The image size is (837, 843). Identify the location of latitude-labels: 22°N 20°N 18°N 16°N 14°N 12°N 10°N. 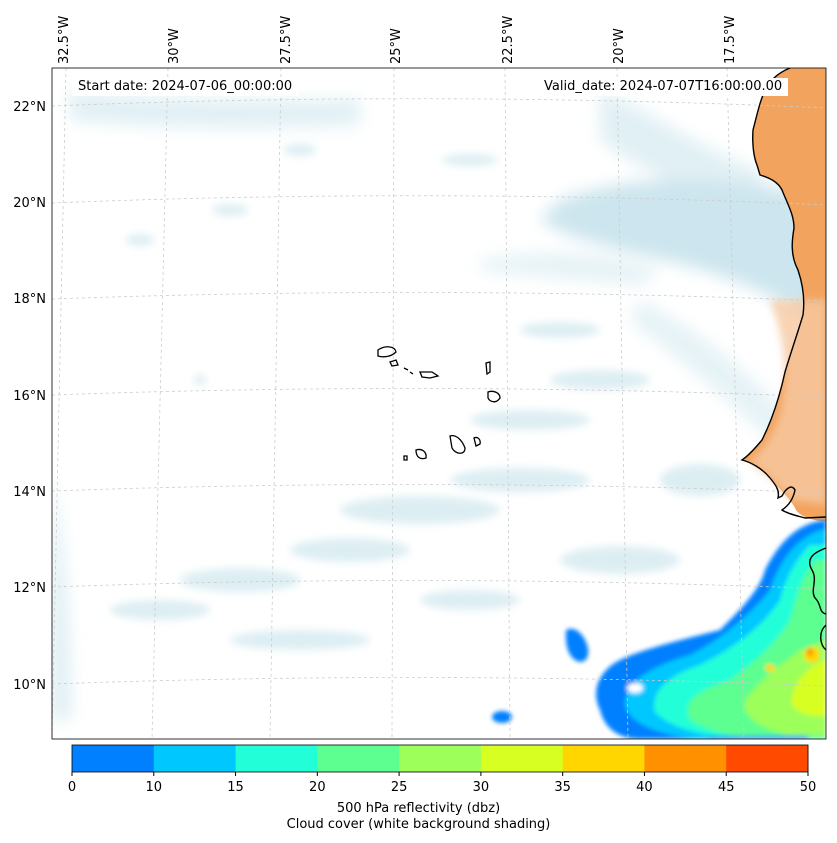
(29, 396).